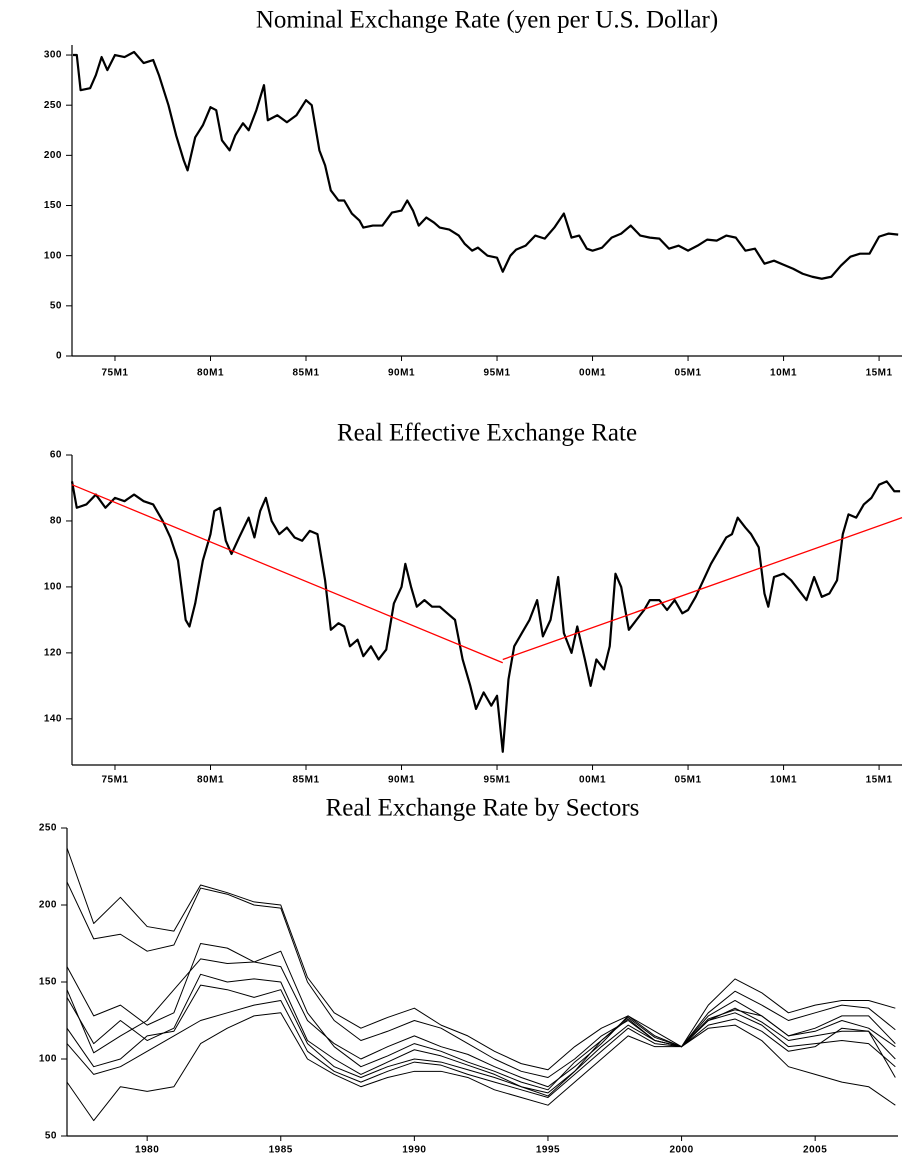  Describe the element at coordinates (487, 433) in the screenshot. I see `chart-title: Real Effective Exchange Rate` at that location.